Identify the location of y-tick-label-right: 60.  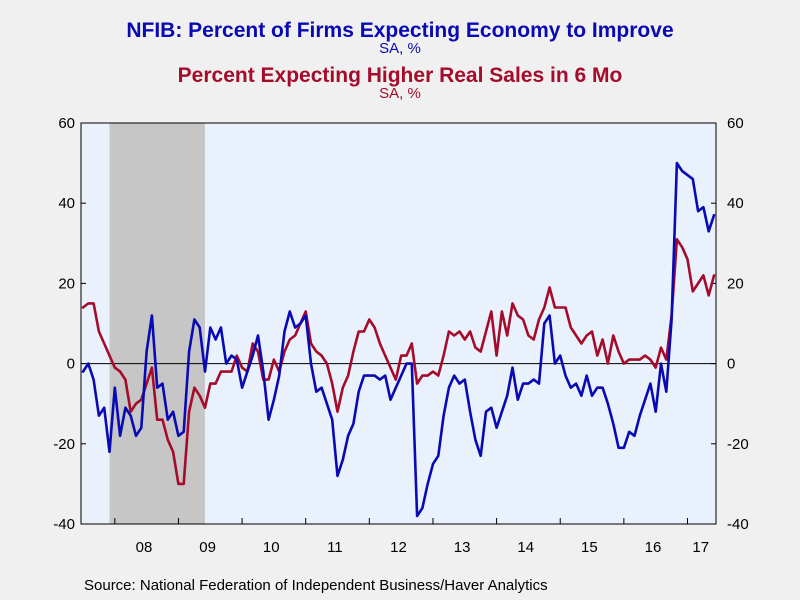
(735, 123).